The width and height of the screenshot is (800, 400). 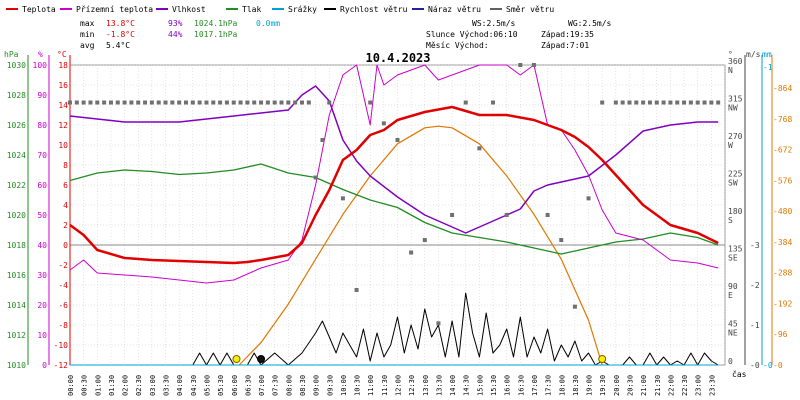 What do you see at coordinates (685, 385) in the screenshot?
I see `hour-label: 22:30` at bounding box center [685, 385].